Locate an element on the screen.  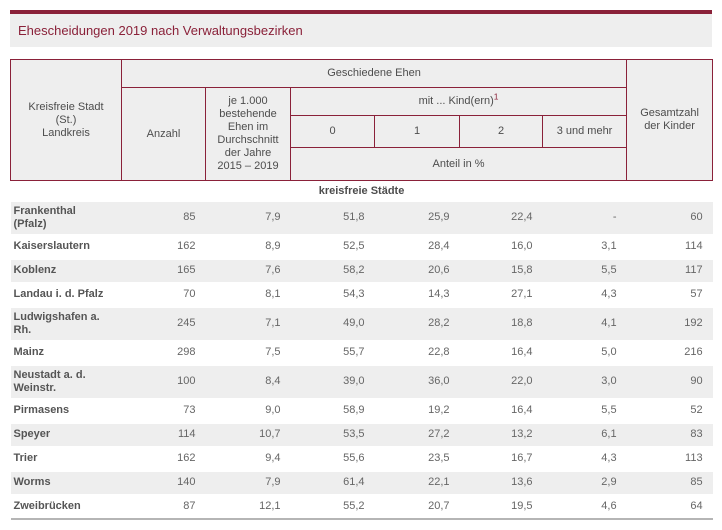
value-cell: 61,4 is located at coordinates (354, 482).